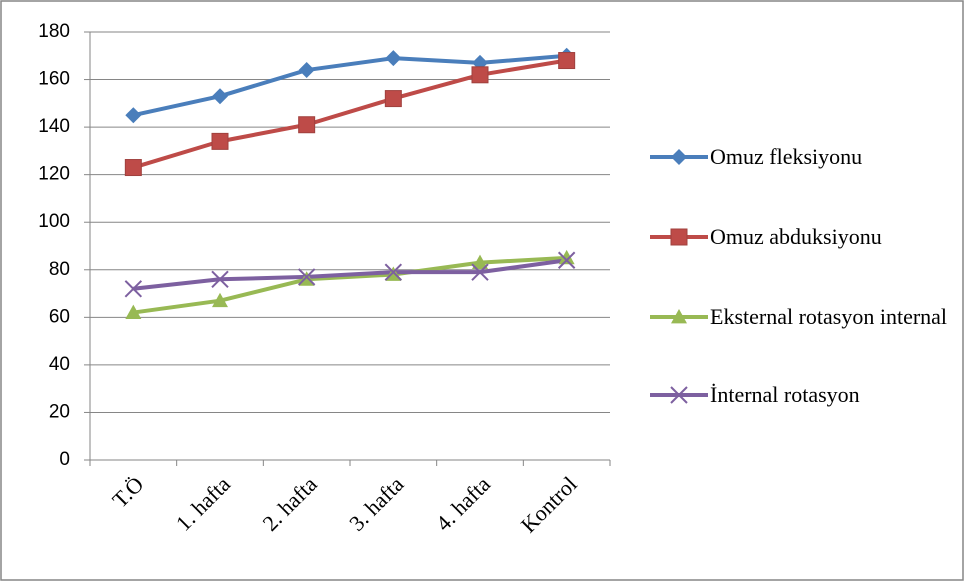 The width and height of the screenshot is (965, 583). I want to click on y-tick-label: 80, so click(59, 269).